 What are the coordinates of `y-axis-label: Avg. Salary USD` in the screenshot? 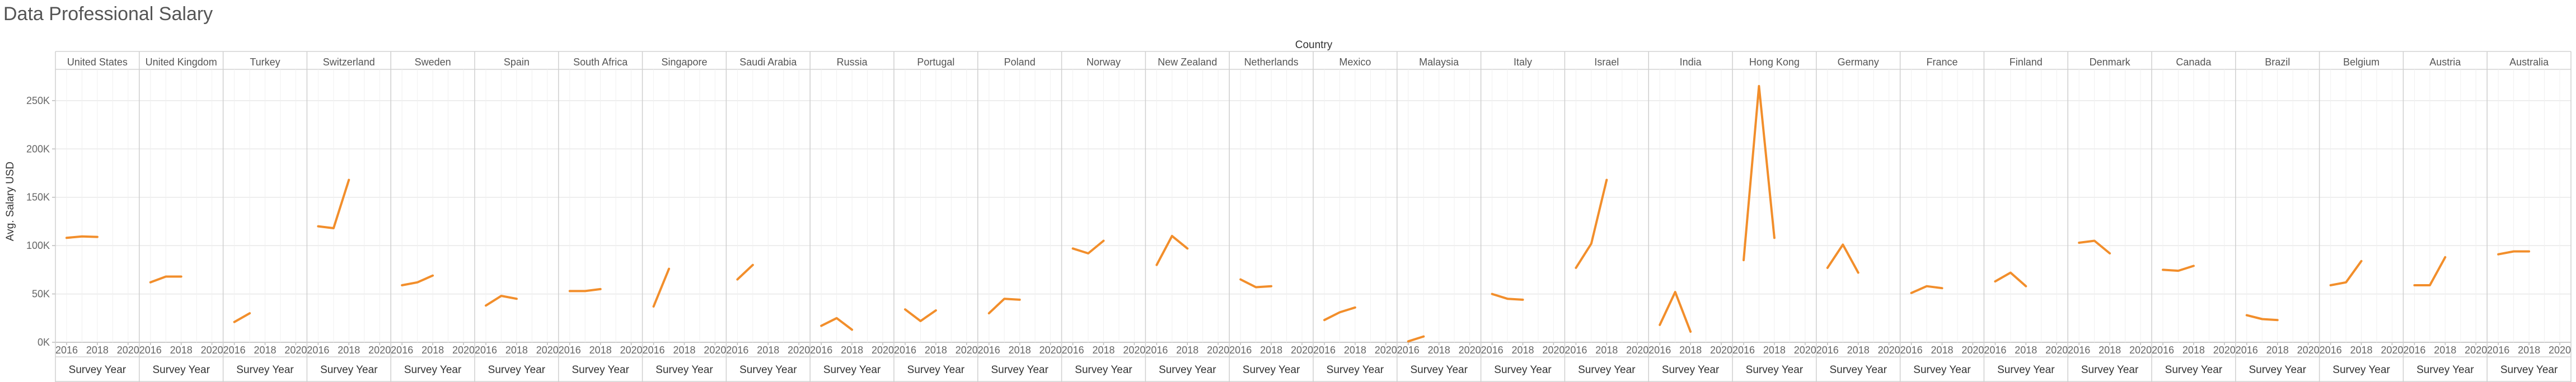 It's located at (10, 201).